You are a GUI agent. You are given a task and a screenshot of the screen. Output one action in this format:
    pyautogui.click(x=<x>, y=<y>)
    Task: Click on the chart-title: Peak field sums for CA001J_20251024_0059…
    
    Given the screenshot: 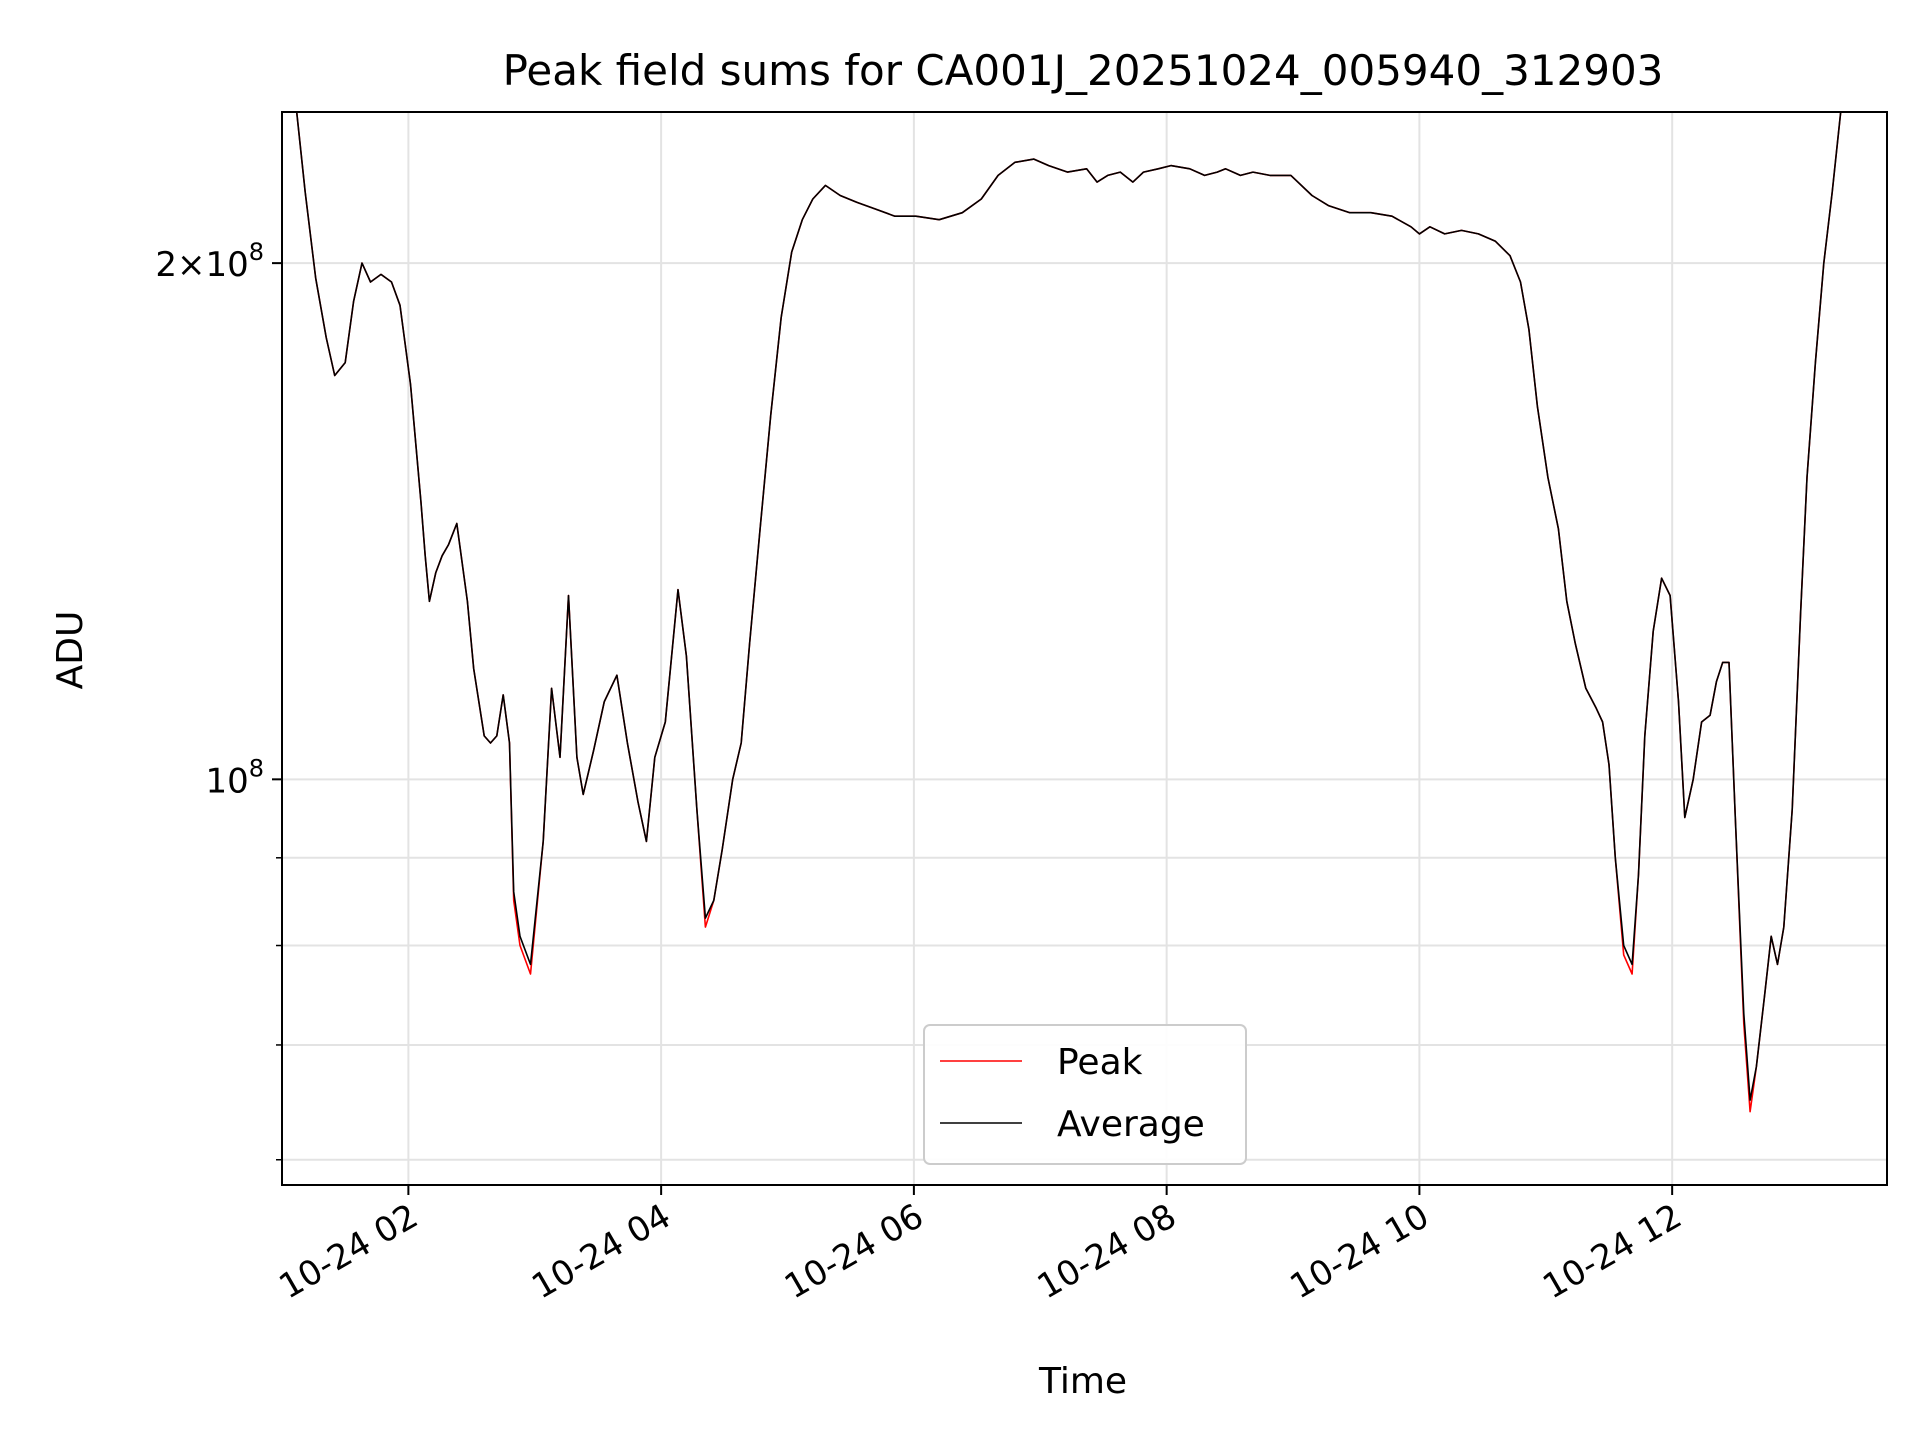 What is the action you would take?
    pyautogui.click(x=1083, y=70)
    